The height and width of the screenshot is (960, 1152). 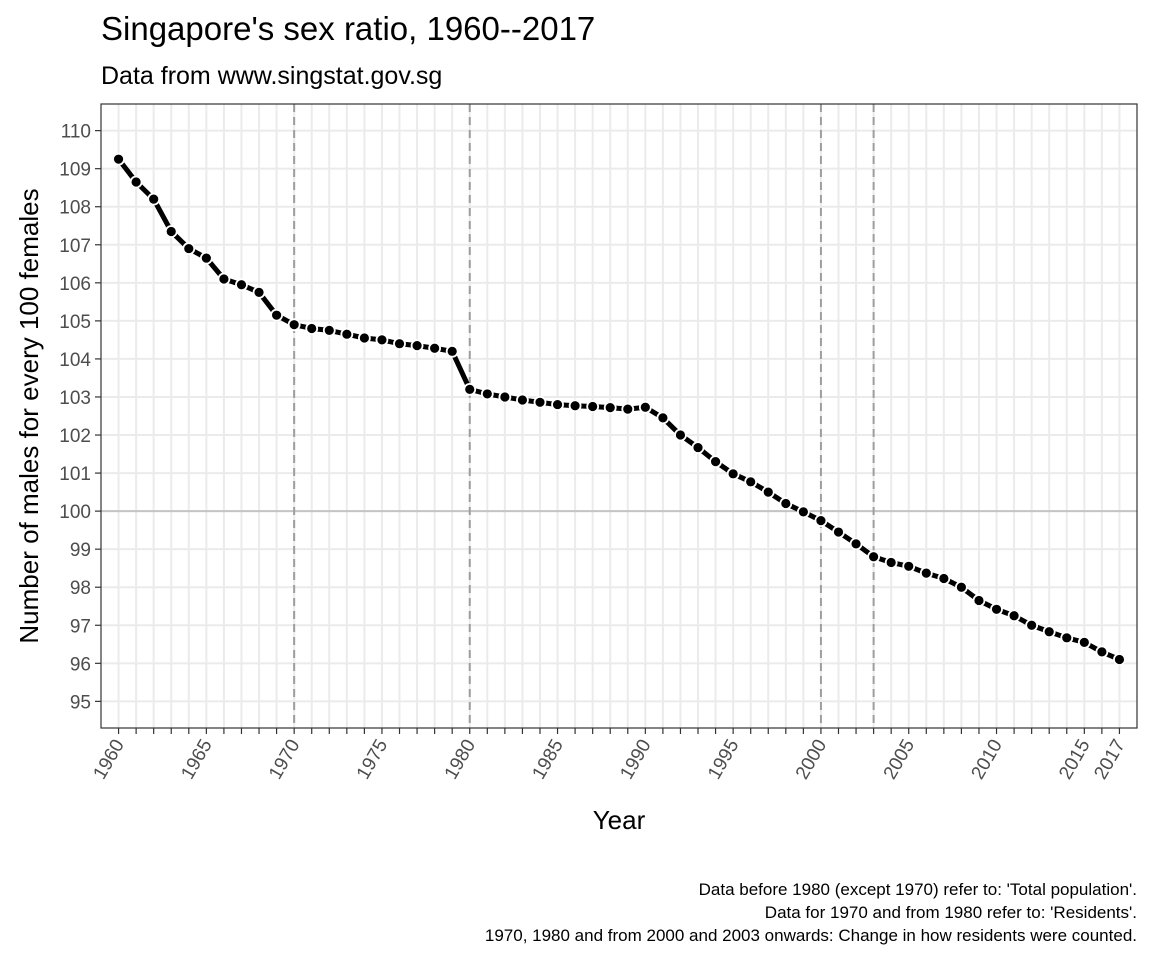 What do you see at coordinates (75, 512) in the screenshot?
I see `y-tick-label: 100` at bounding box center [75, 512].